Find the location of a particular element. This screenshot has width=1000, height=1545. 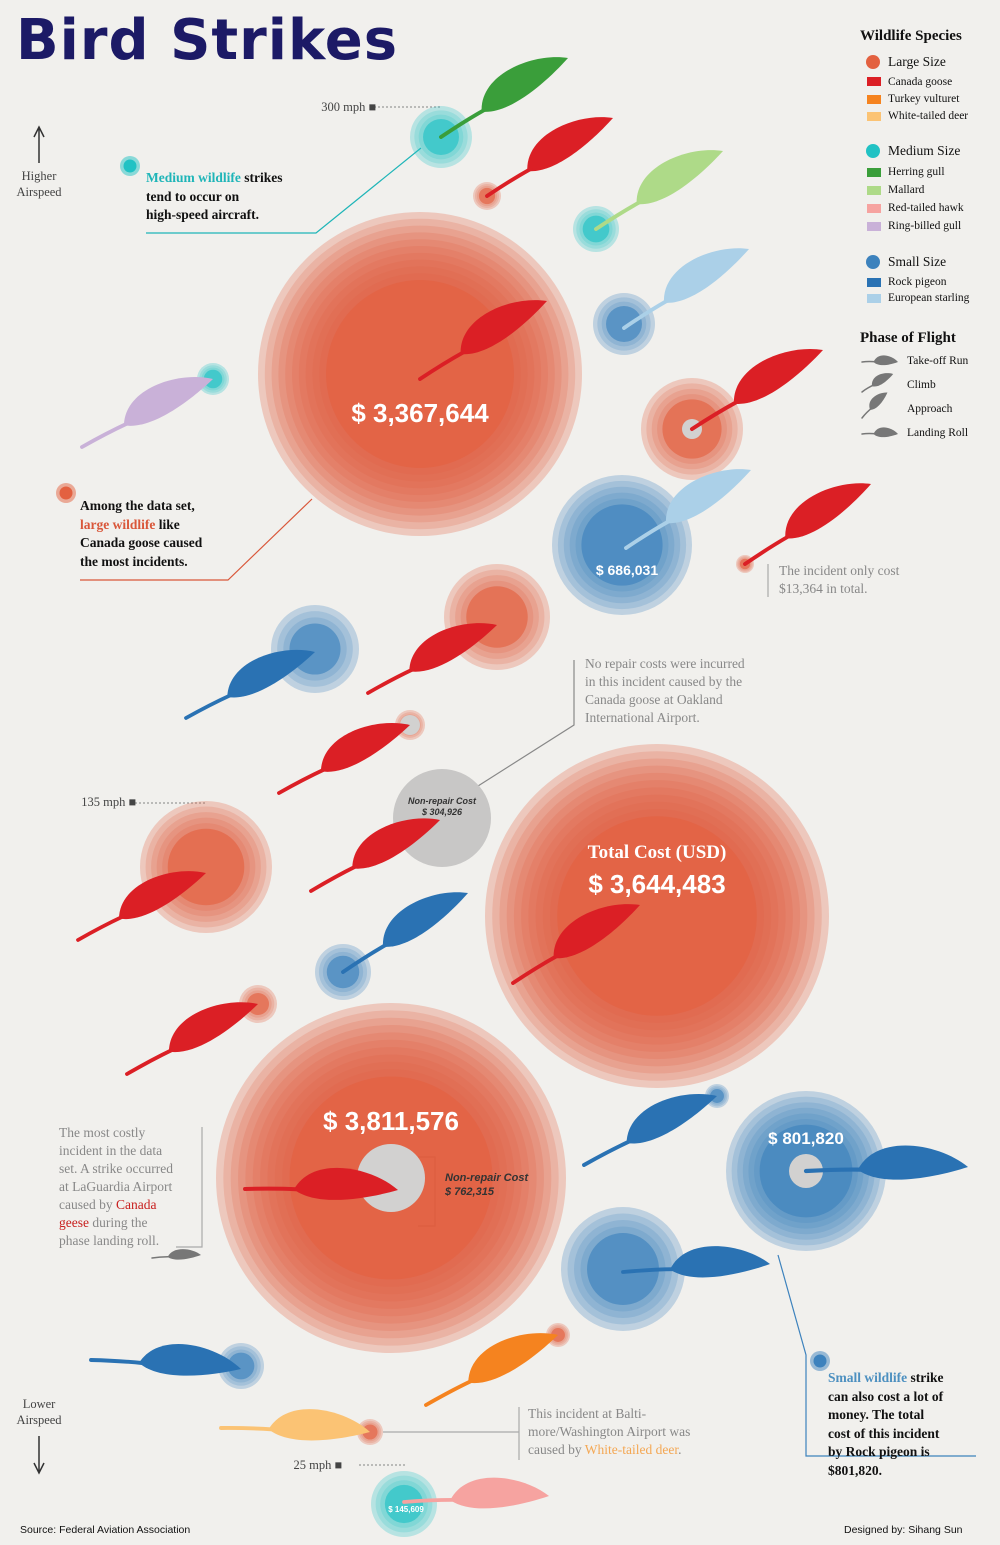

legend-phase-climb: Climb is located at coordinates (921, 385).